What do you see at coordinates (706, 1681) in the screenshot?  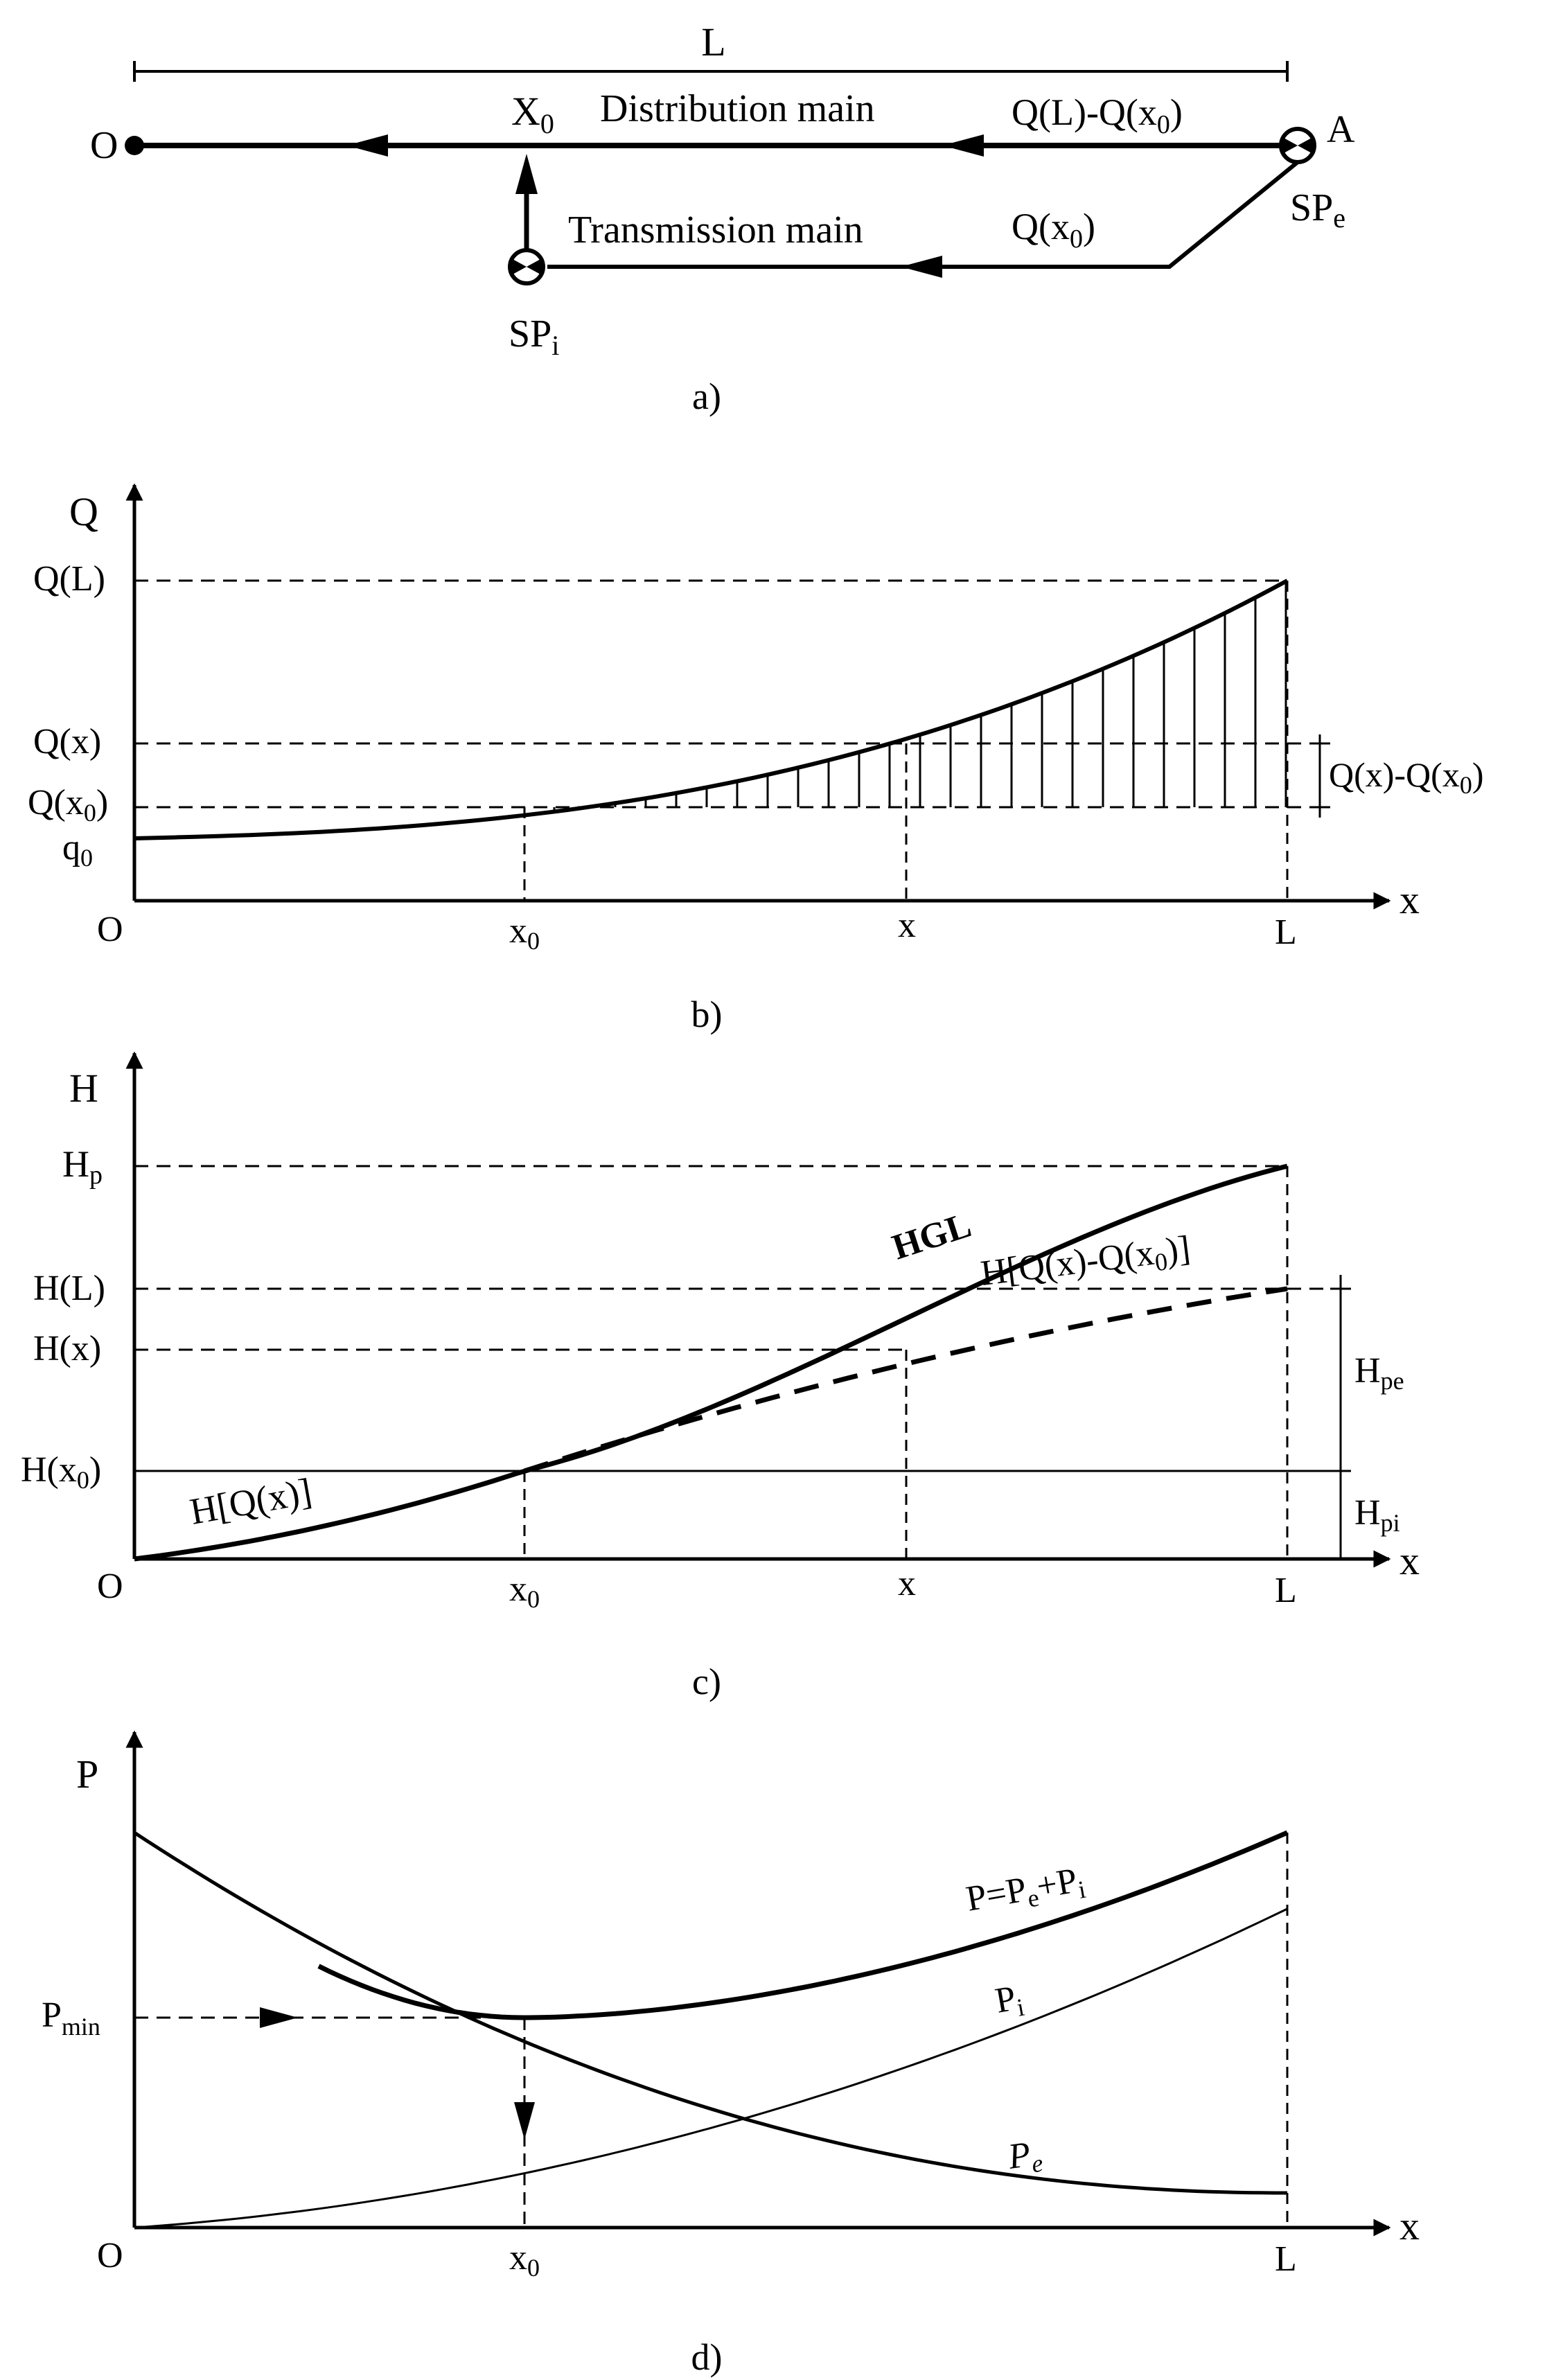 I see `panel-c-caption: c)` at bounding box center [706, 1681].